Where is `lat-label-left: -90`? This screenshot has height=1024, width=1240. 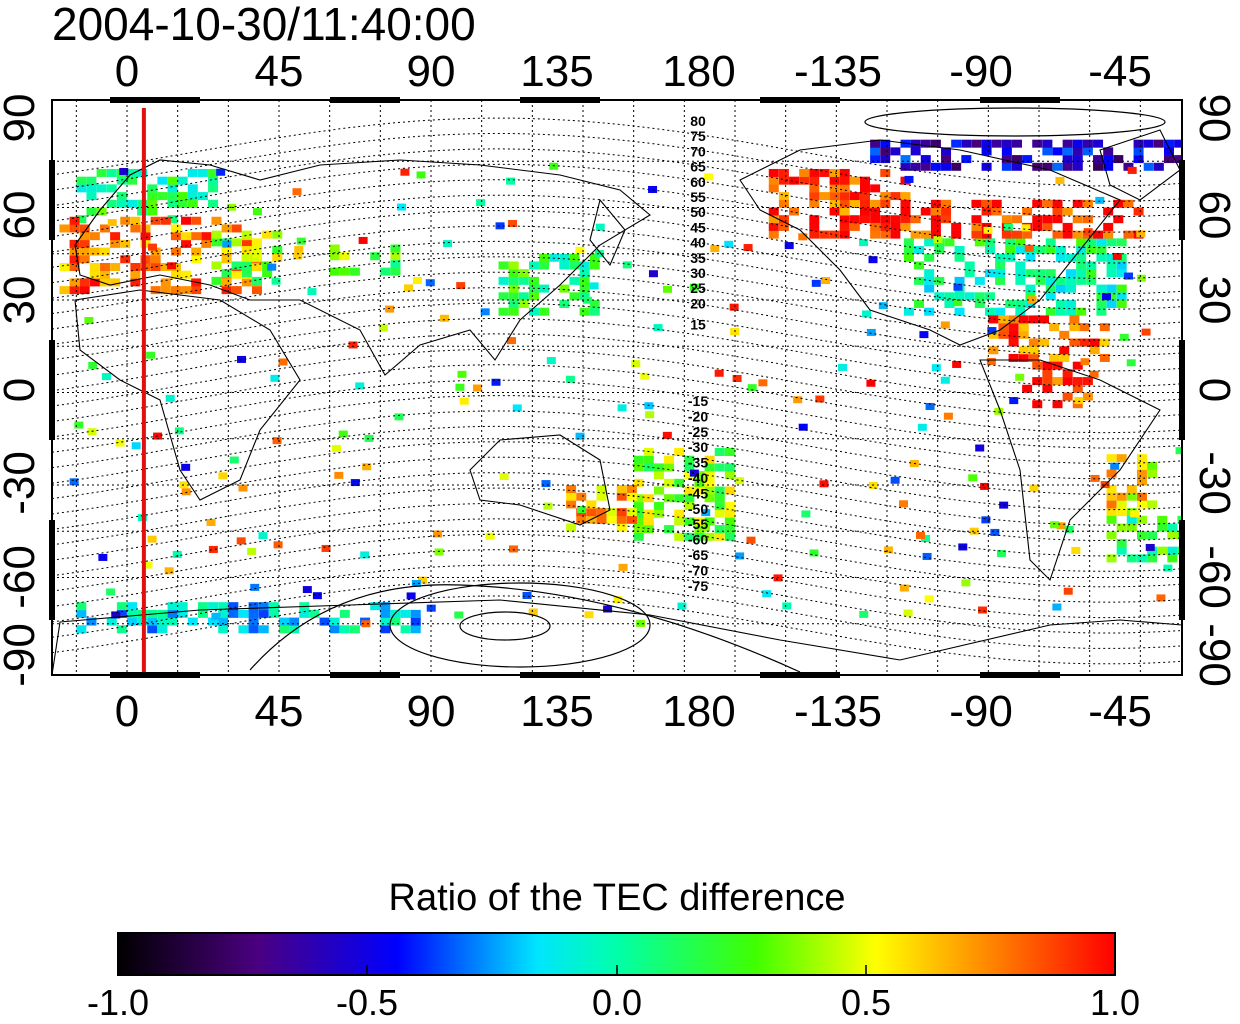
lat-label-left: -90 is located at coordinates (22, 655).